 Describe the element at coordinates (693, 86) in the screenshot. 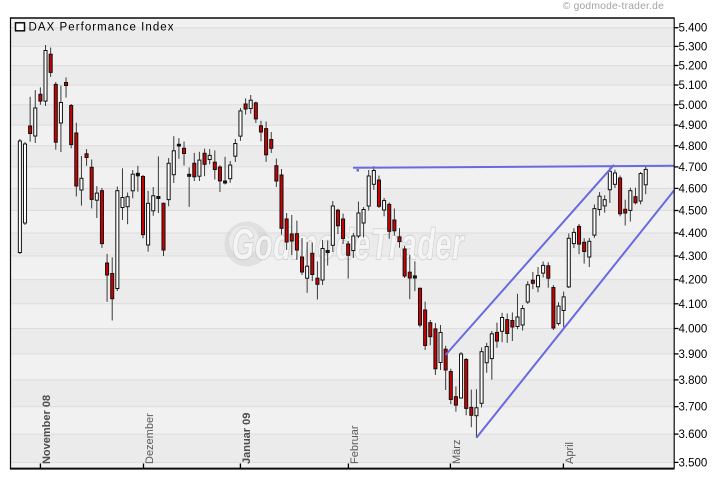

I see `svg-text: 5.100` at that location.